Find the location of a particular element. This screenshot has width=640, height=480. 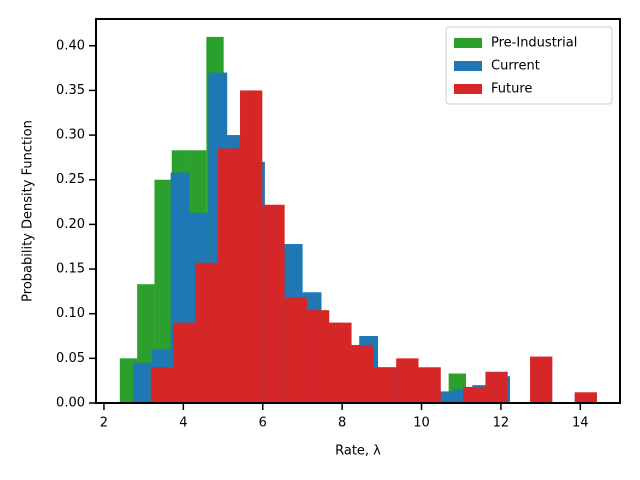

y-axis-label: Probability Density Function is located at coordinates (28, 211).